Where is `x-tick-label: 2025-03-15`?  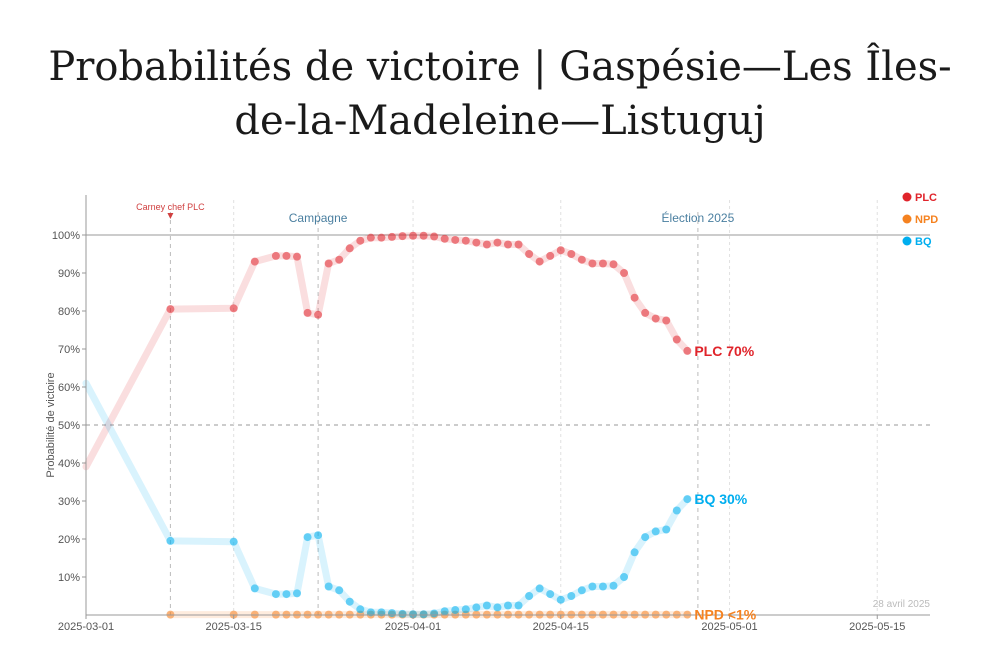
x-tick-label: 2025-03-15 is located at coordinates (234, 627).